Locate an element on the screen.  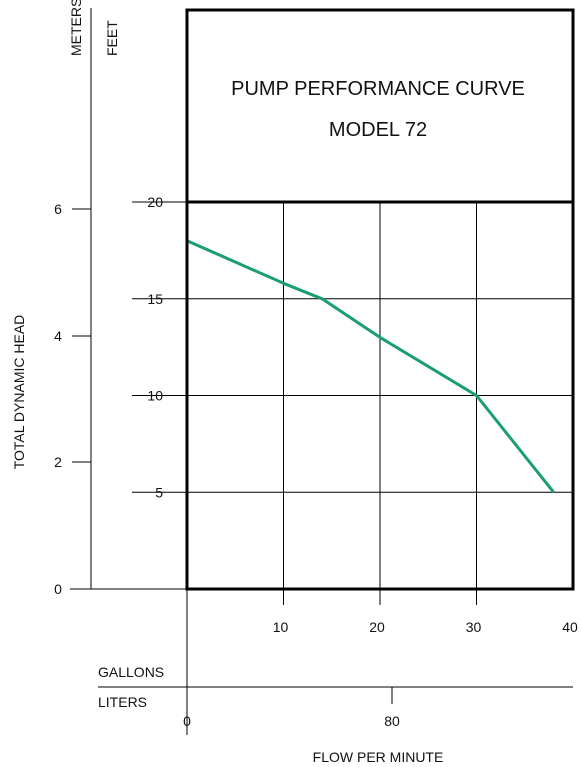
feet-tick-label: 20 is located at coordinates (155, 202).